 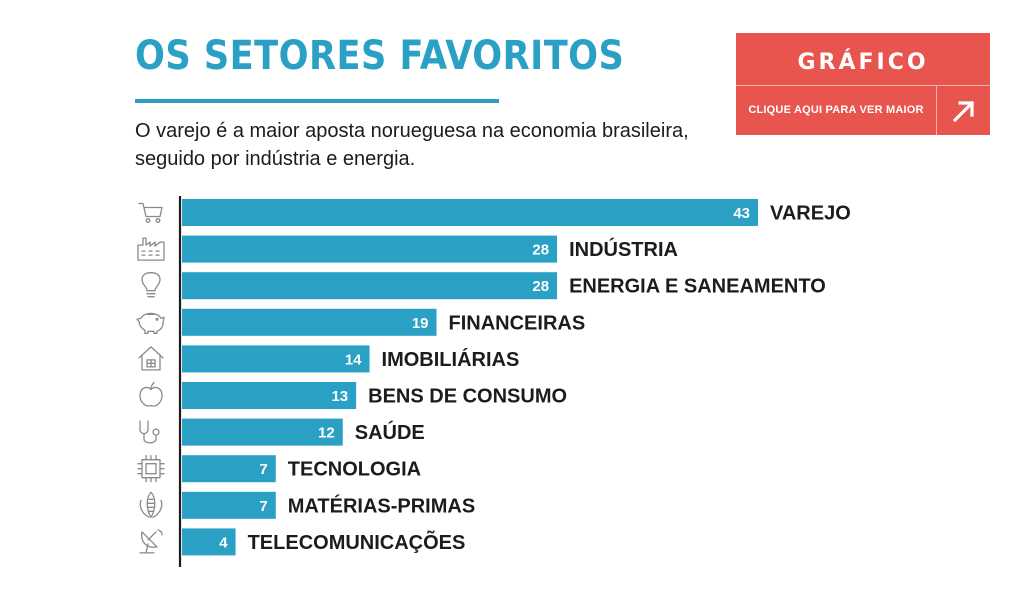 What do you see at coordinates (326, 433) in the screenshot?
I see `data-label: 12` at bounding box center [326, 433].